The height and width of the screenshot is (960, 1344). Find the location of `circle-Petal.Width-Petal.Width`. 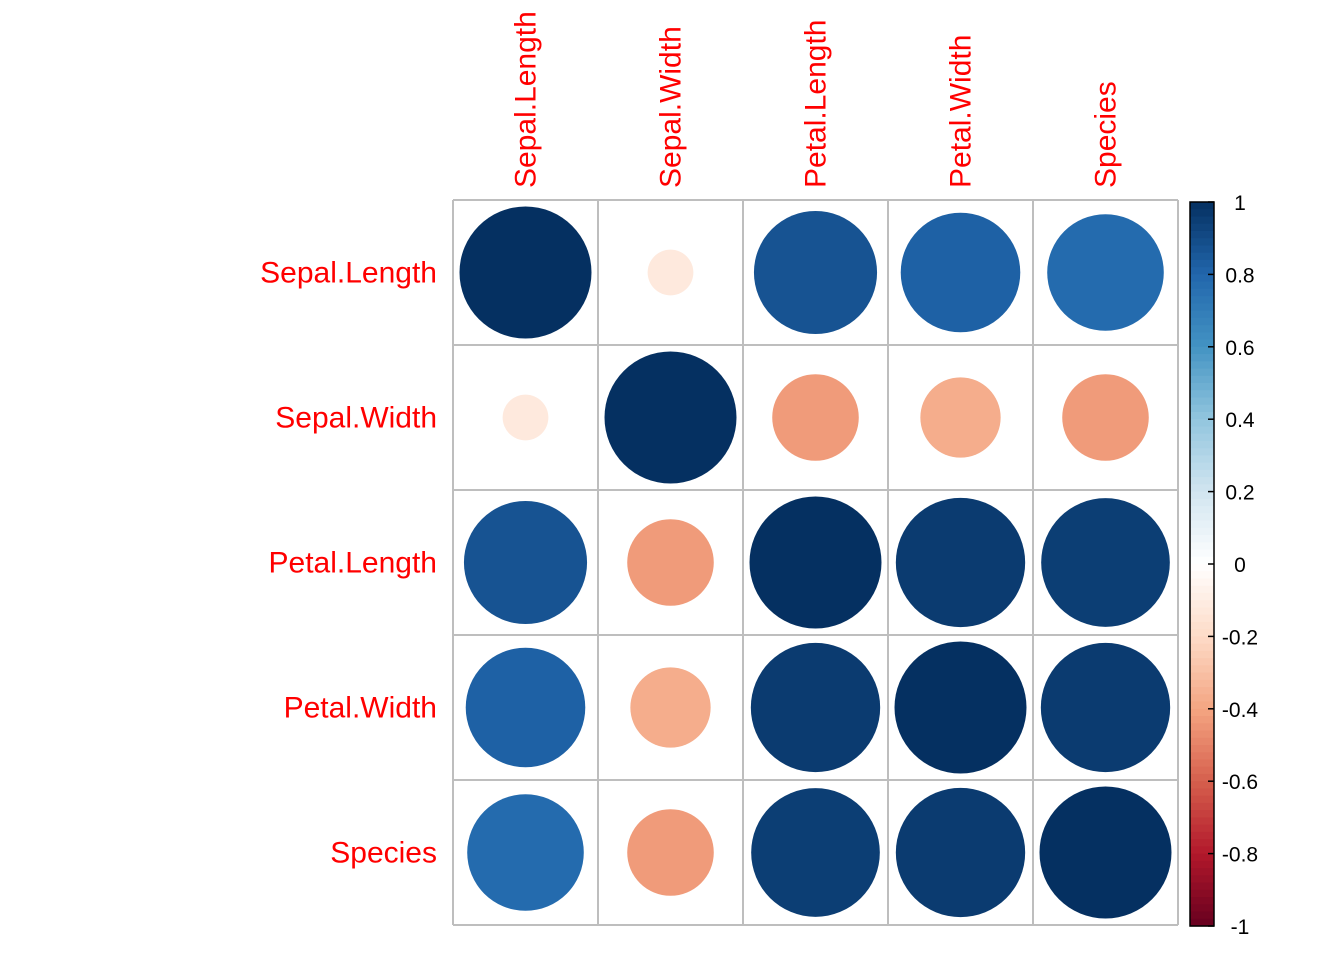

circle-Petal.Width-Petal.Width is located at coordinates (961, 708).